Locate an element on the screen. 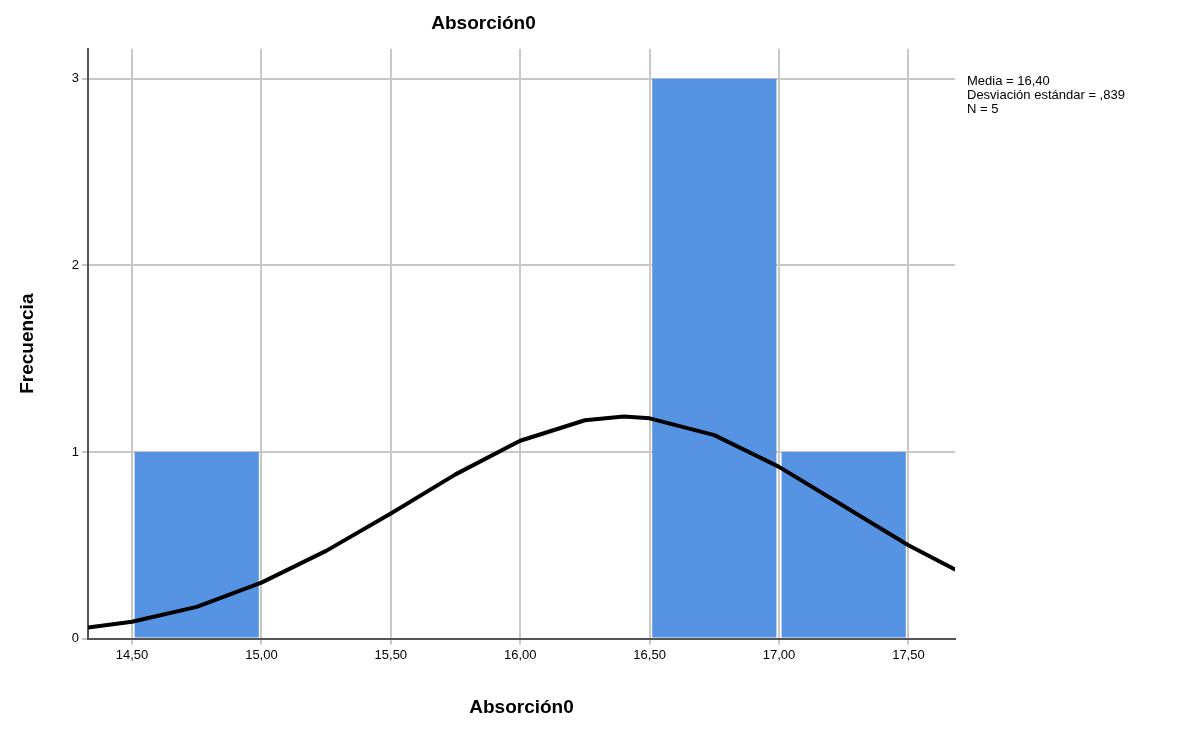 This screenshot has height=735, width=1183. x-tick-label: 15,50 is located at coordinates (391, 654).